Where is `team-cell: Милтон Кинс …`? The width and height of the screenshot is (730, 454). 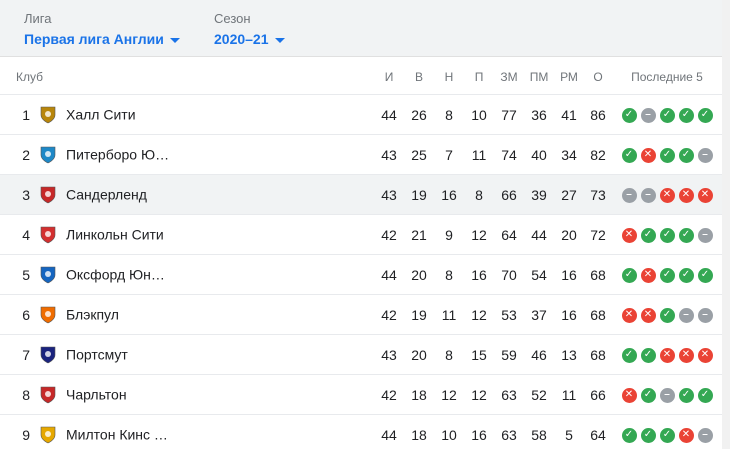
team-cell: Милтон Кинс … is located at coordinates (207, 434).